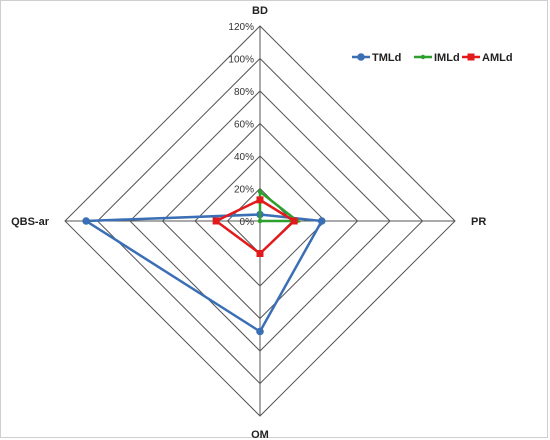 The width and height of the screenshot is (550, 440). I want to click on tick-label: 40%, so click(244, 157).